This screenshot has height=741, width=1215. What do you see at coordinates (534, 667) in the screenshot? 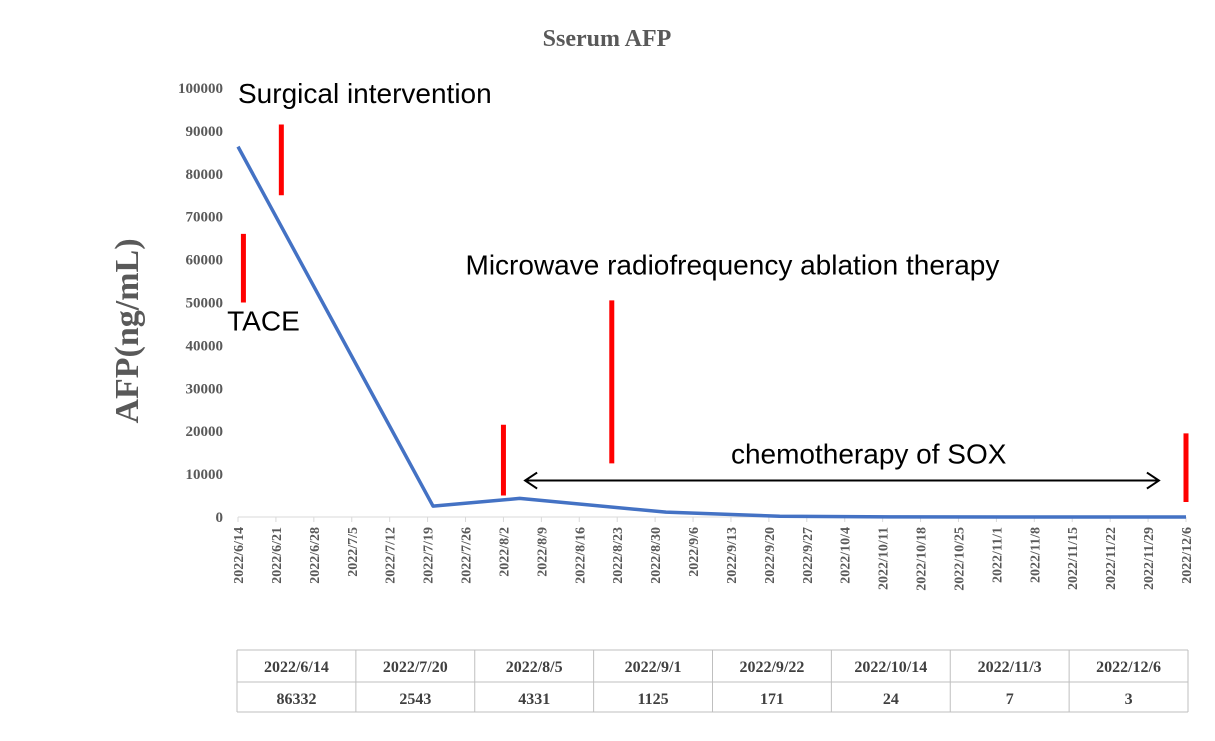
I see `table-header-cell: 2022/8/5` at bounding box center [534, 667].